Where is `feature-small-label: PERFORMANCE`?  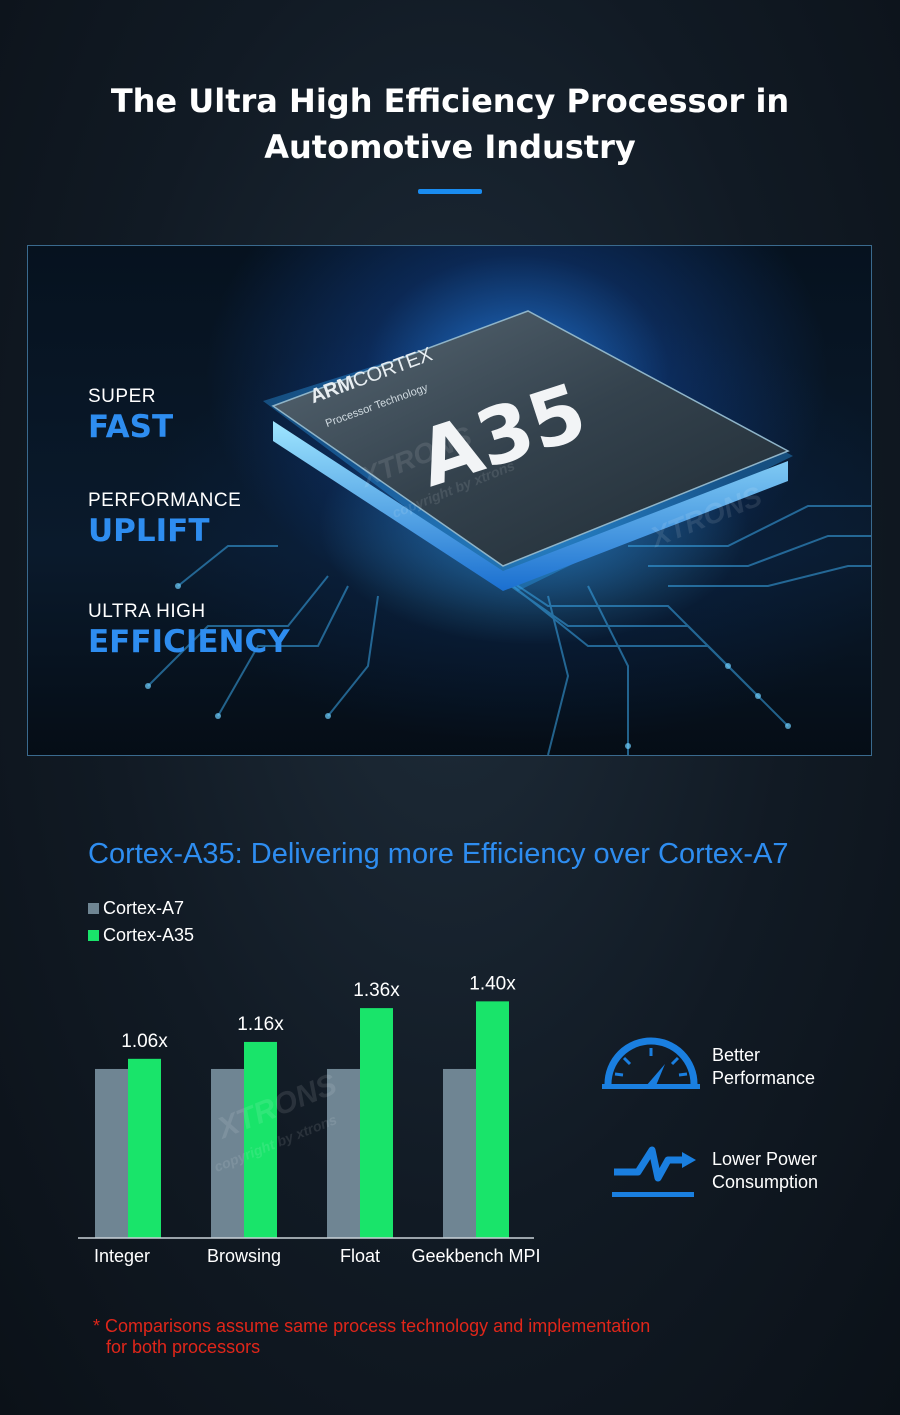
feature-small-label: PERFORMANCE is located at coordinates (165, 500).